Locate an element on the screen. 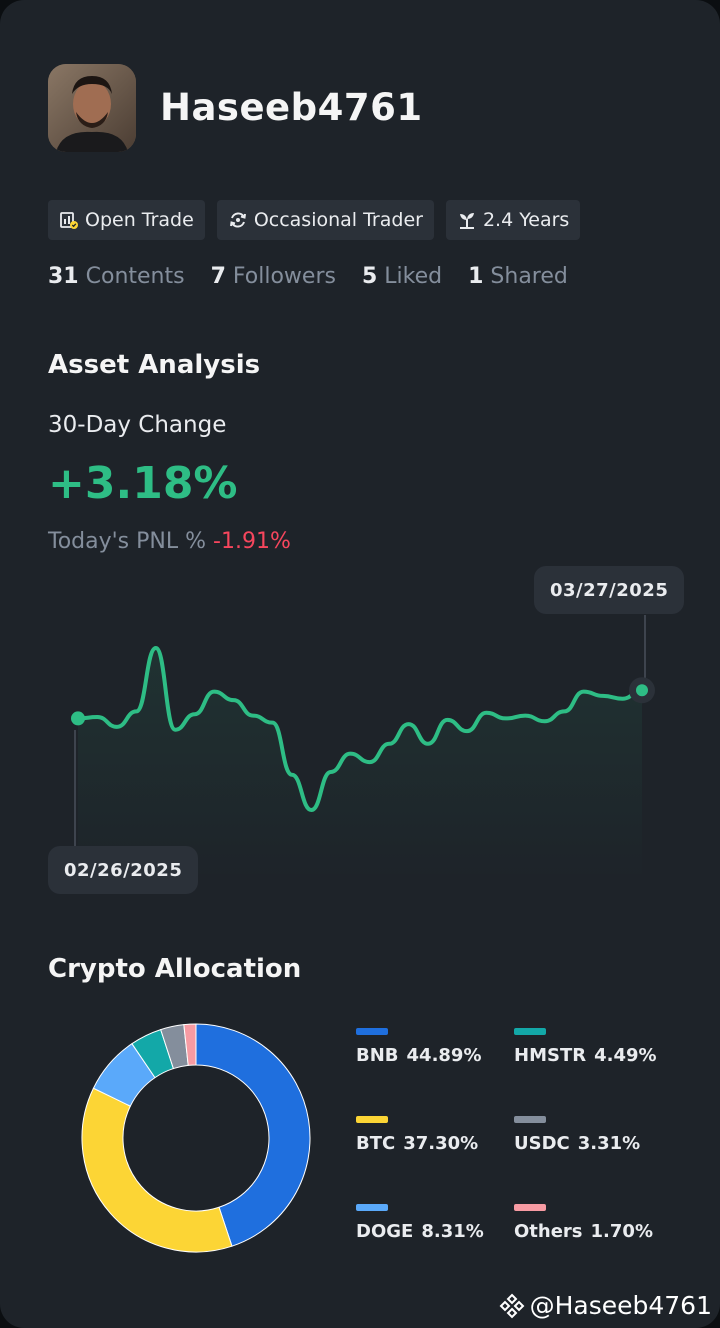 This screenshot has height=1328, width=720. legend-pct: 8.31% is located at coordinates (452, 1231).